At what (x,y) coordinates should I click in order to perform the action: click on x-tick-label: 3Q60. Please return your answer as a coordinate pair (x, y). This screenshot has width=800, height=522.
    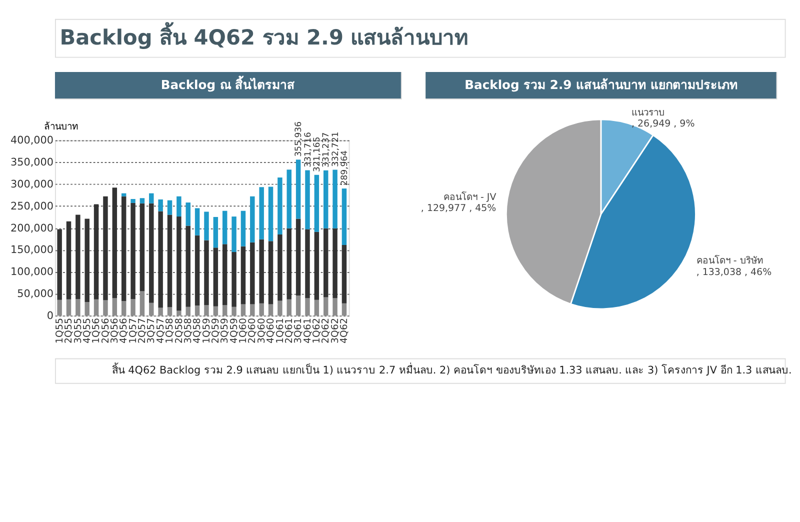
    Looking at the image, I should click on (262, 331).